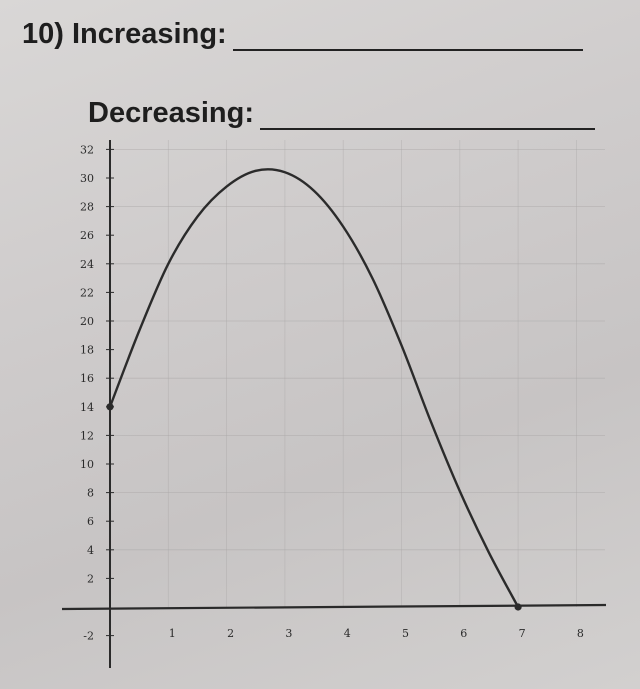 This screenshot has height=689, width=640. What do you see at coordinates (87, 350) in the screenshot?
I see `y-tick-label: 18` at bounding box center [87, 350].